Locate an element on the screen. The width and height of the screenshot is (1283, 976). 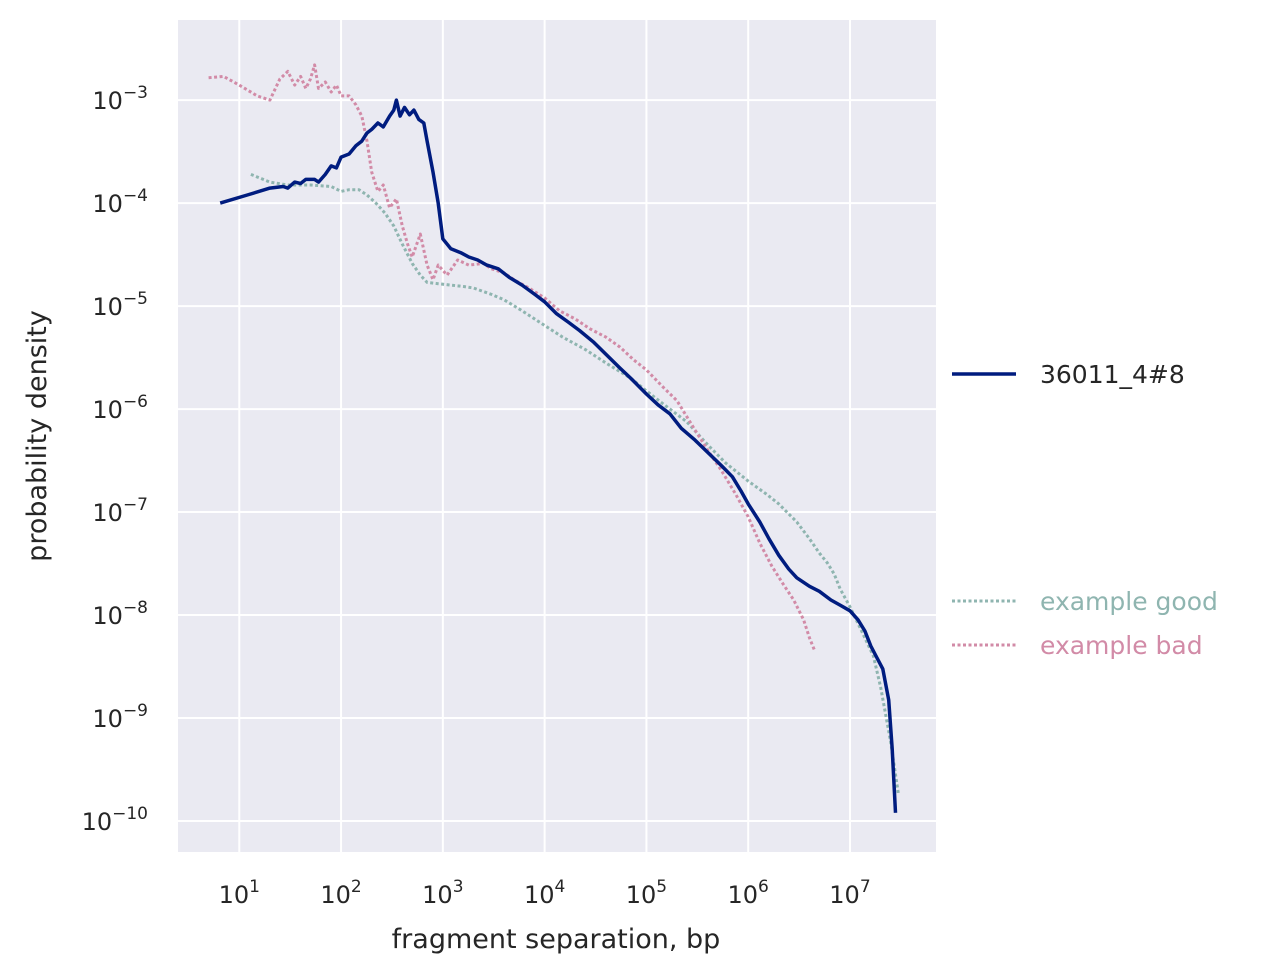
x-tick-label: 10⁵ is located at coordinates (646, 893).